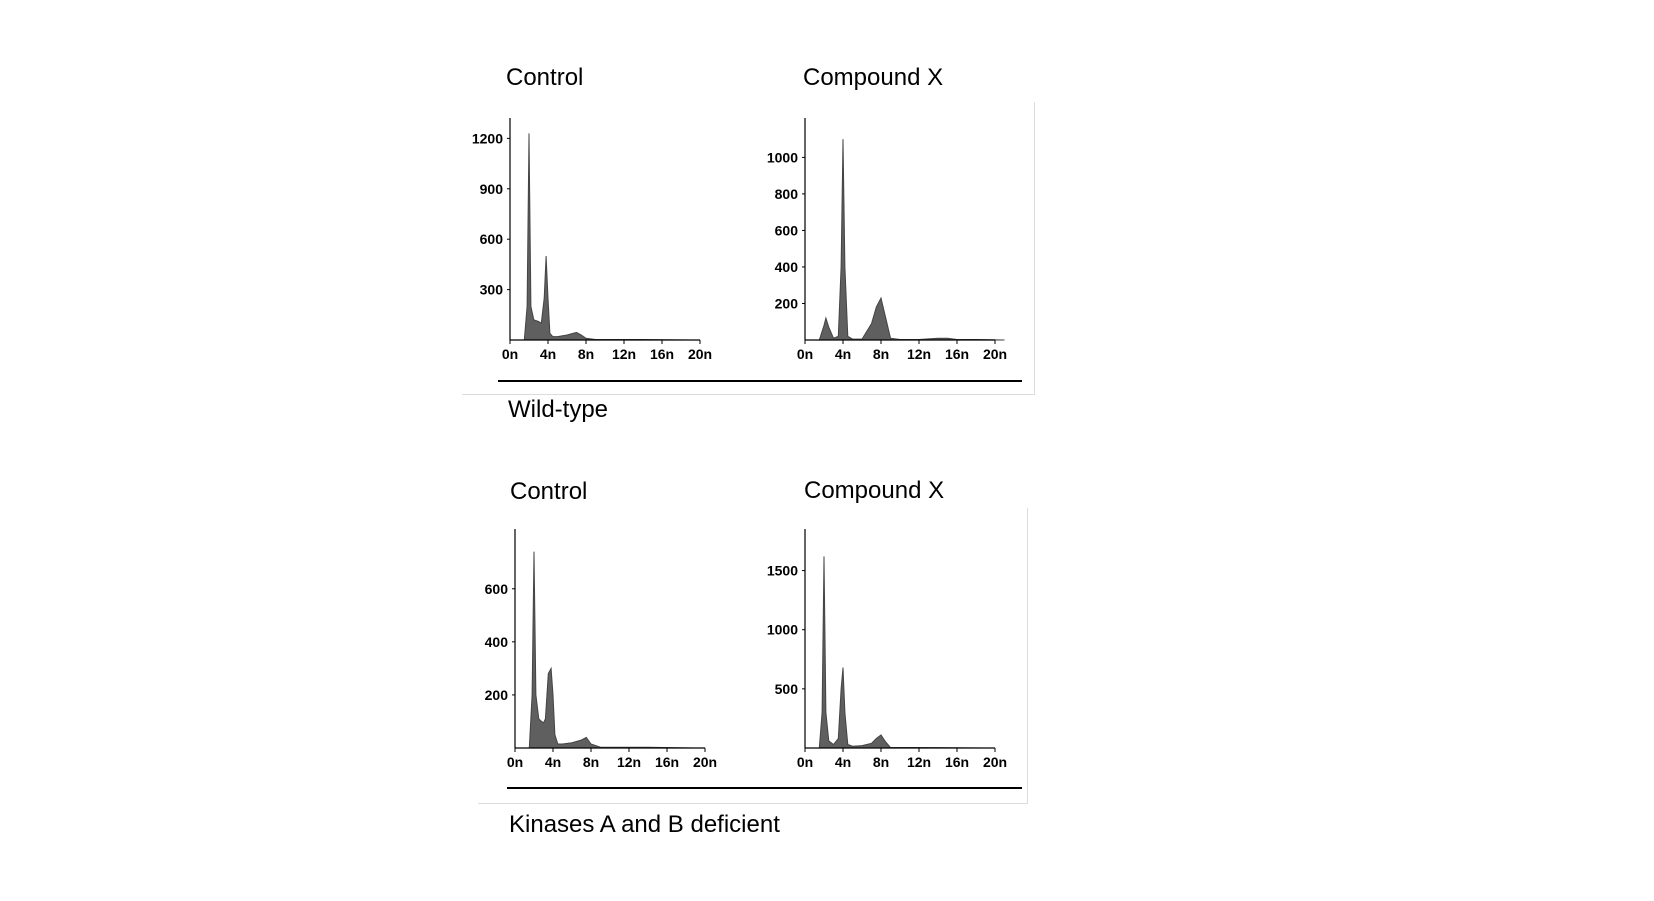 Image resolution: width=1654 pixels, height=901 pixels. I want to click on y-tick-label: 300, so click(492, 290).